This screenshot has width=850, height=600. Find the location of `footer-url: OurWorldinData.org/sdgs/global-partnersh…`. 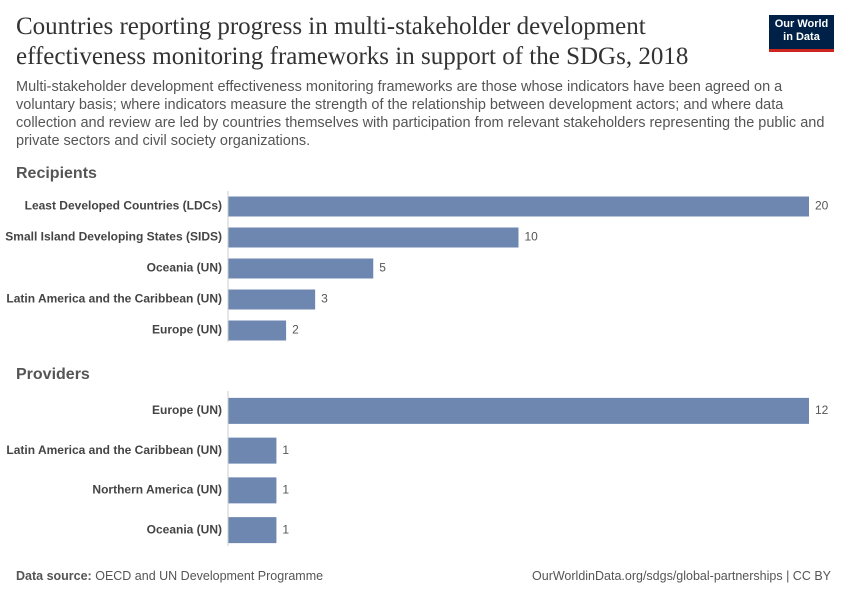

footer-url: OurWorldinData.org/sdgs/global-partnersh… is located at coordinates (681, 576).